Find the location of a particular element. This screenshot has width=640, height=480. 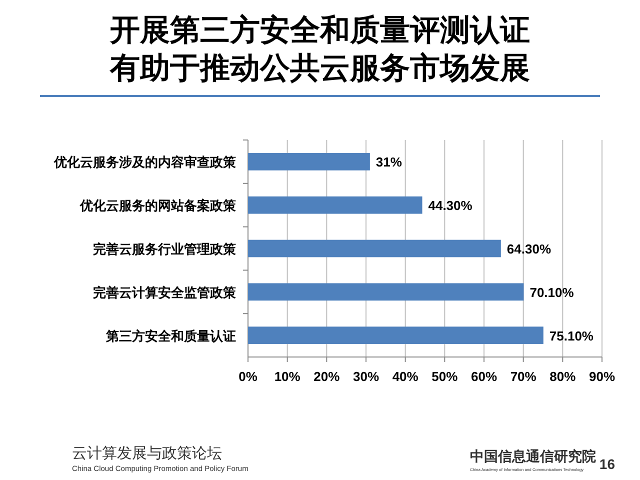

x-tick-label: 10% is located at coordinates (287, 376).